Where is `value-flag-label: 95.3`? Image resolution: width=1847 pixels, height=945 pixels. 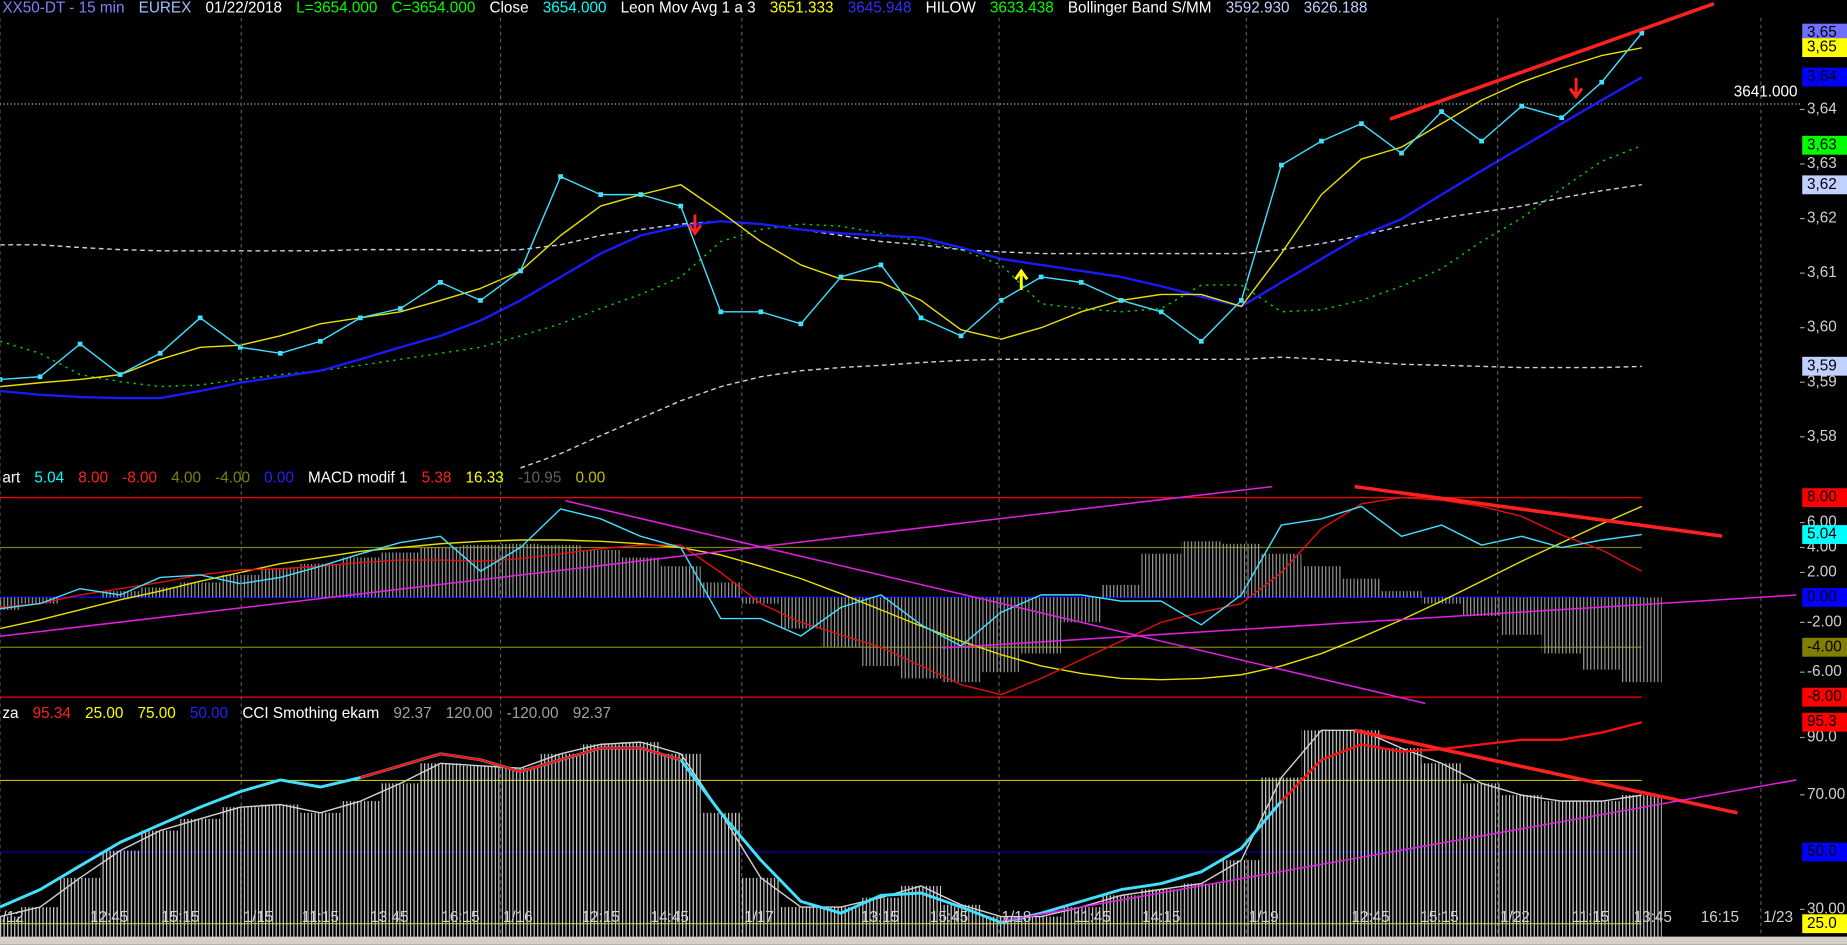 value-flag-label: 95.3 is located at coordinates (1822, 721).